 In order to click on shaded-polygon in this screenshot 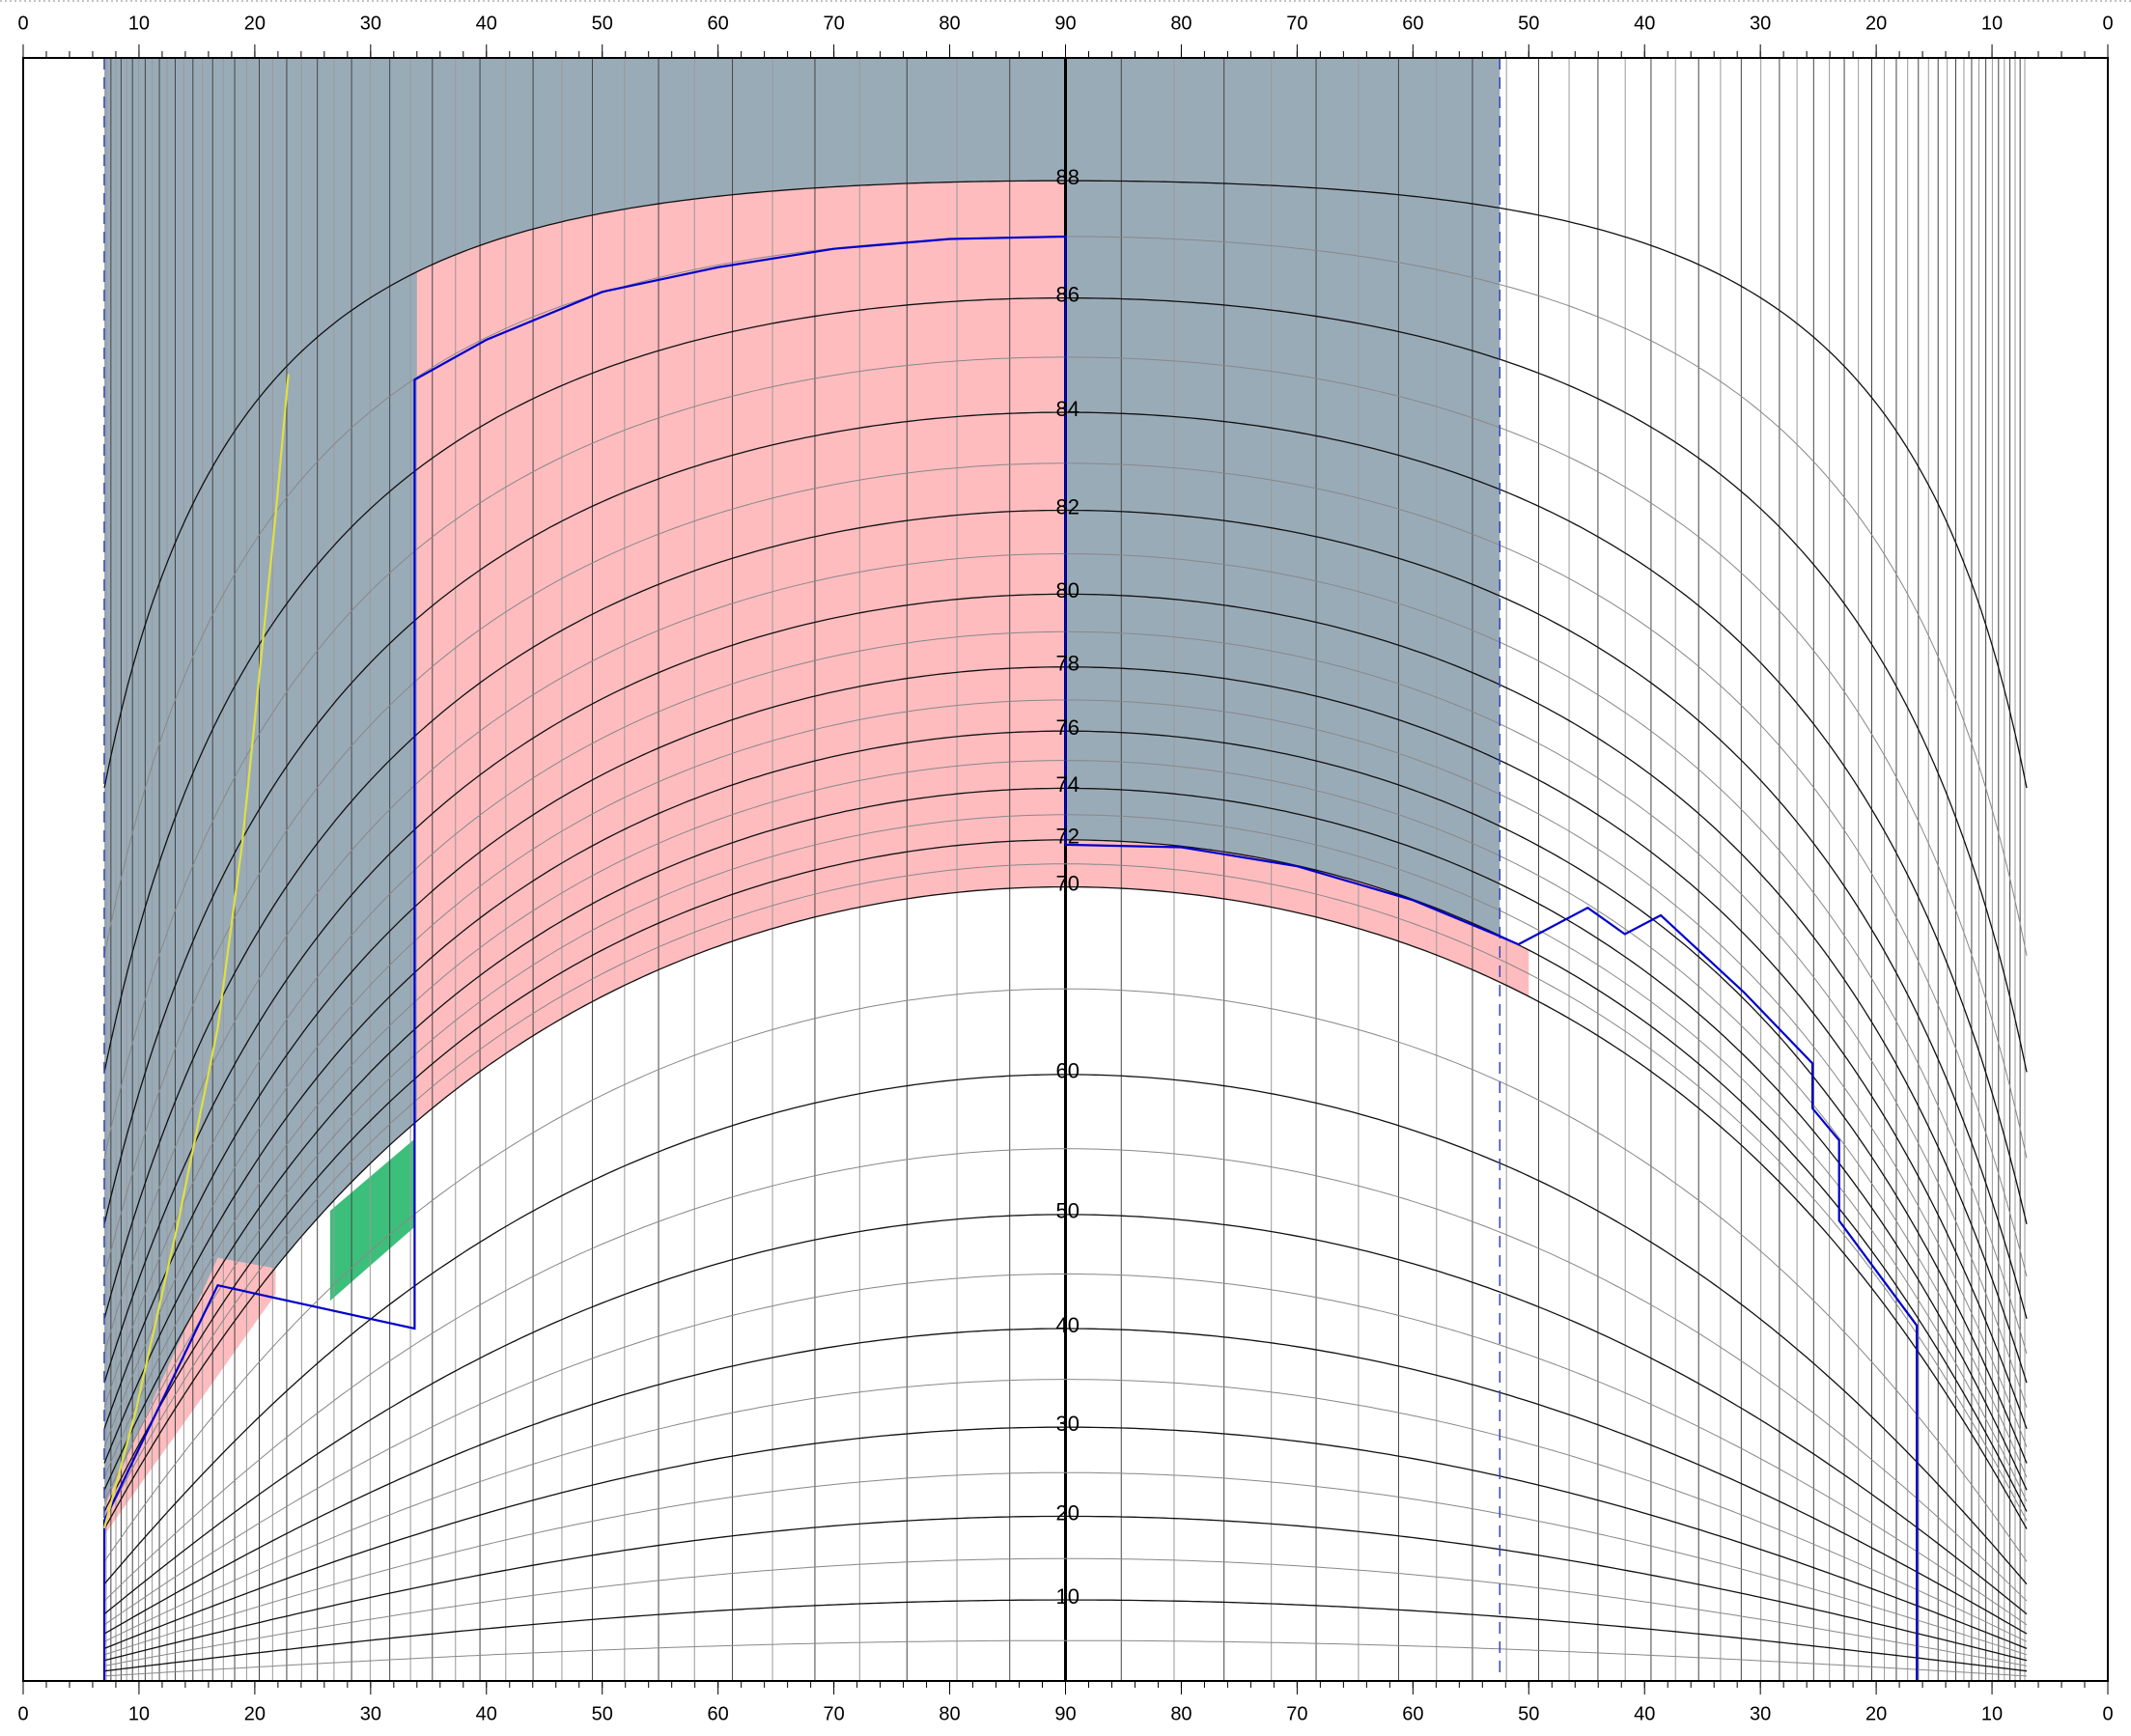, I will do `click(190, 1396)`.